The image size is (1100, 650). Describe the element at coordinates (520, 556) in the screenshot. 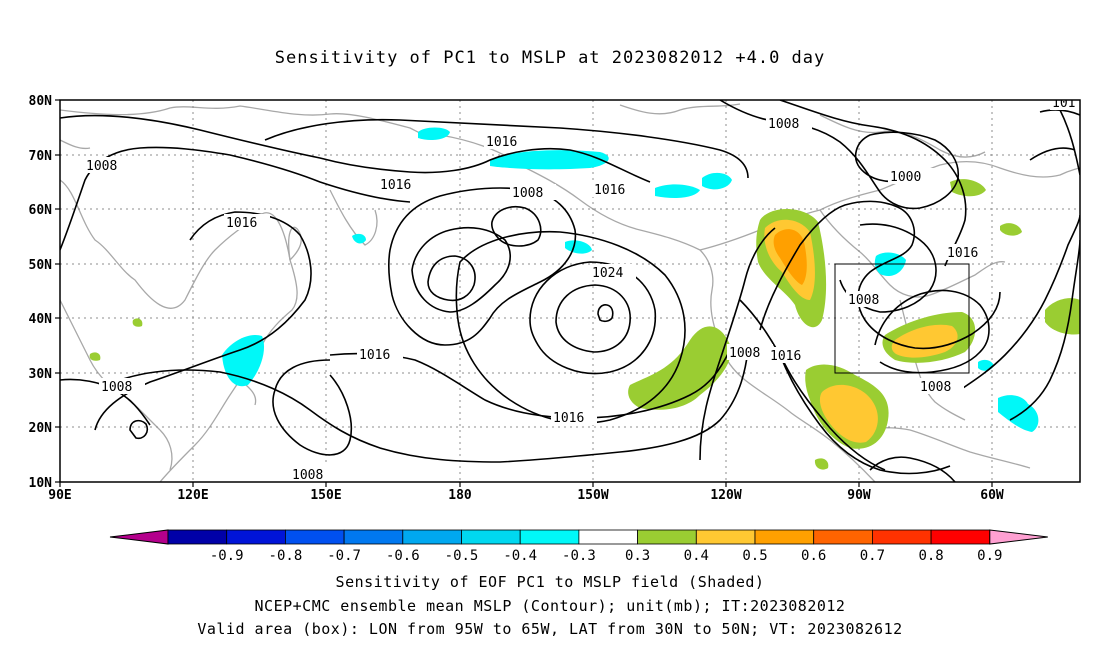

I see `colorbar-label: -0.4` at that location.